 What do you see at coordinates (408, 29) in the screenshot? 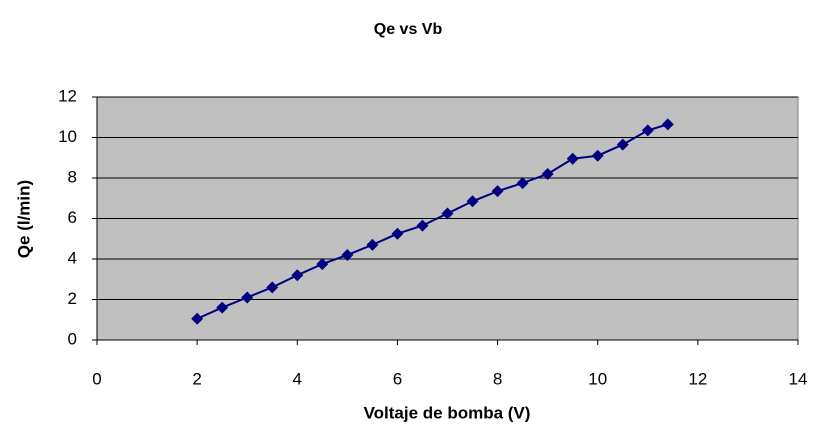
I see `chart-title: Qe vs Vb` at bounding box center [408, 29].